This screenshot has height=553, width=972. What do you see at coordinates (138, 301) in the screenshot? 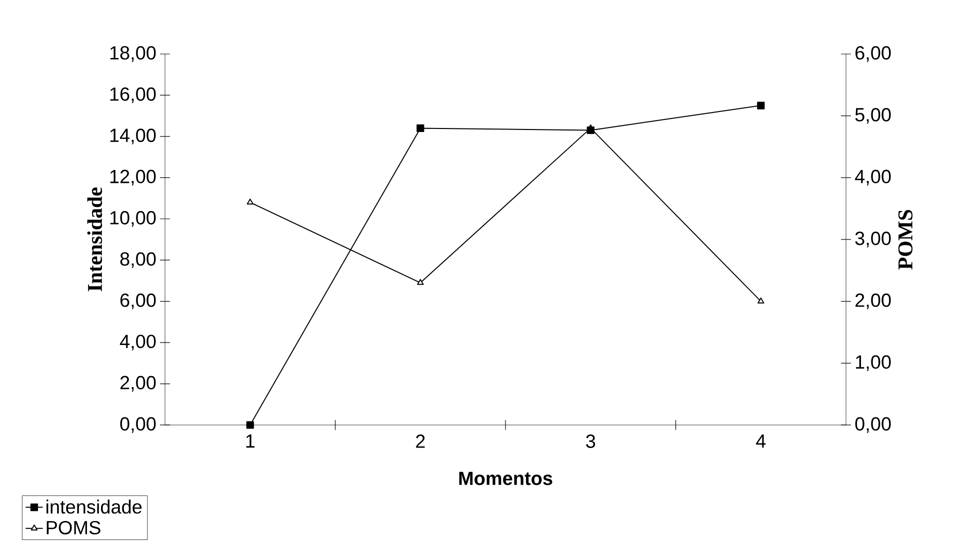
I see `y-tick-label: 6,00` at bounding box center [138, 301].